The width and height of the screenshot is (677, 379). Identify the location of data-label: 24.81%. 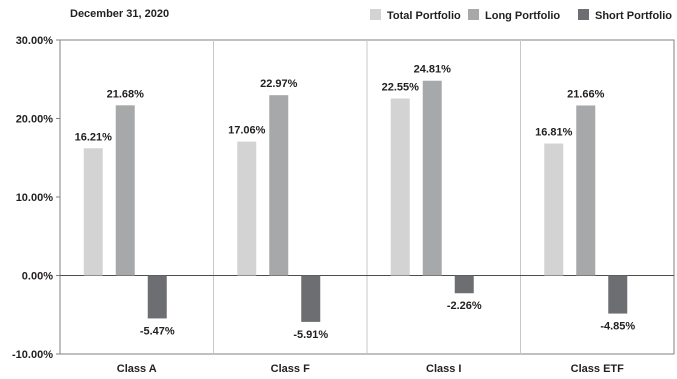
(433, 70).